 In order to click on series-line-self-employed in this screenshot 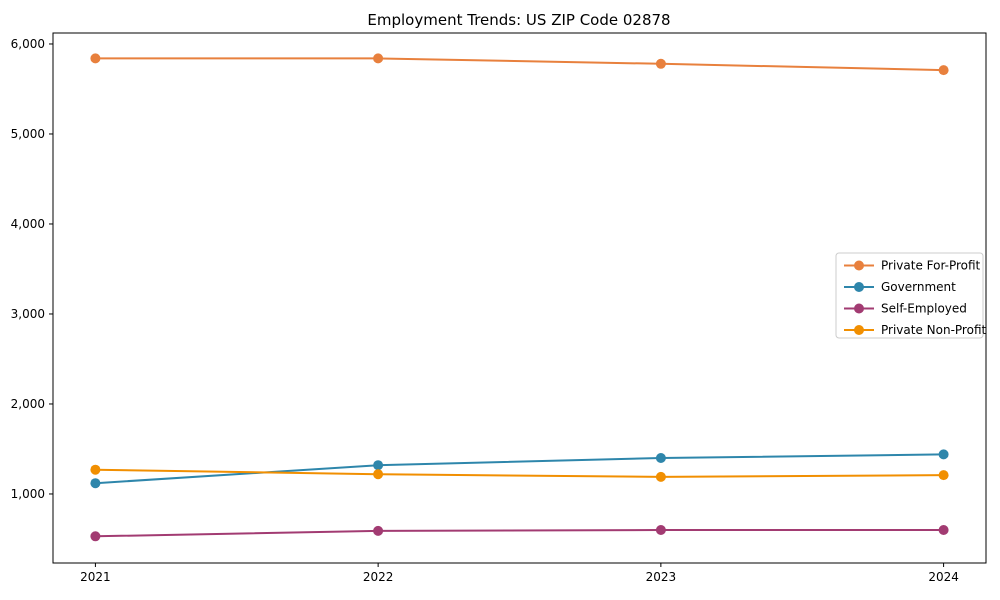, I will do `click(519, 533)`.